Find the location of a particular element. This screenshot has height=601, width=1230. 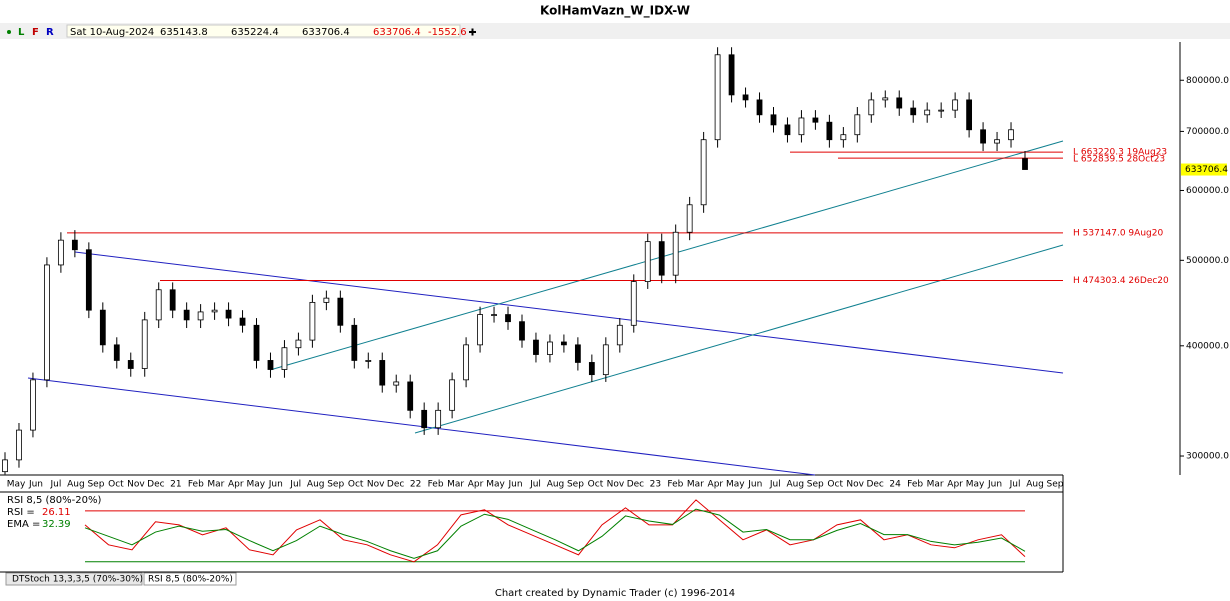

quote-box is located at coordinates (263, 31).